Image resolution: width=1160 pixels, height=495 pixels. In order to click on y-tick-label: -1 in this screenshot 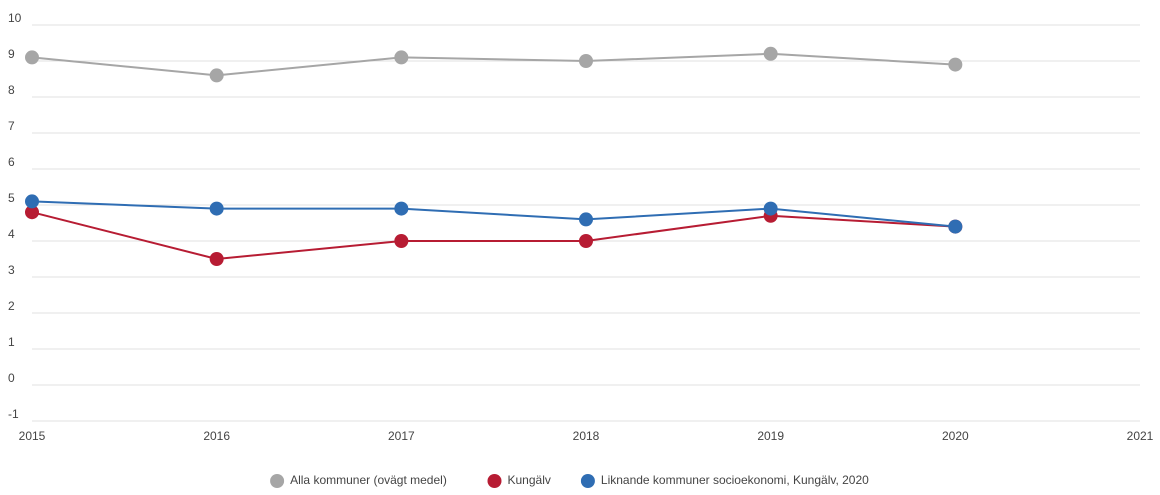, I will do `click(13, 414)`.